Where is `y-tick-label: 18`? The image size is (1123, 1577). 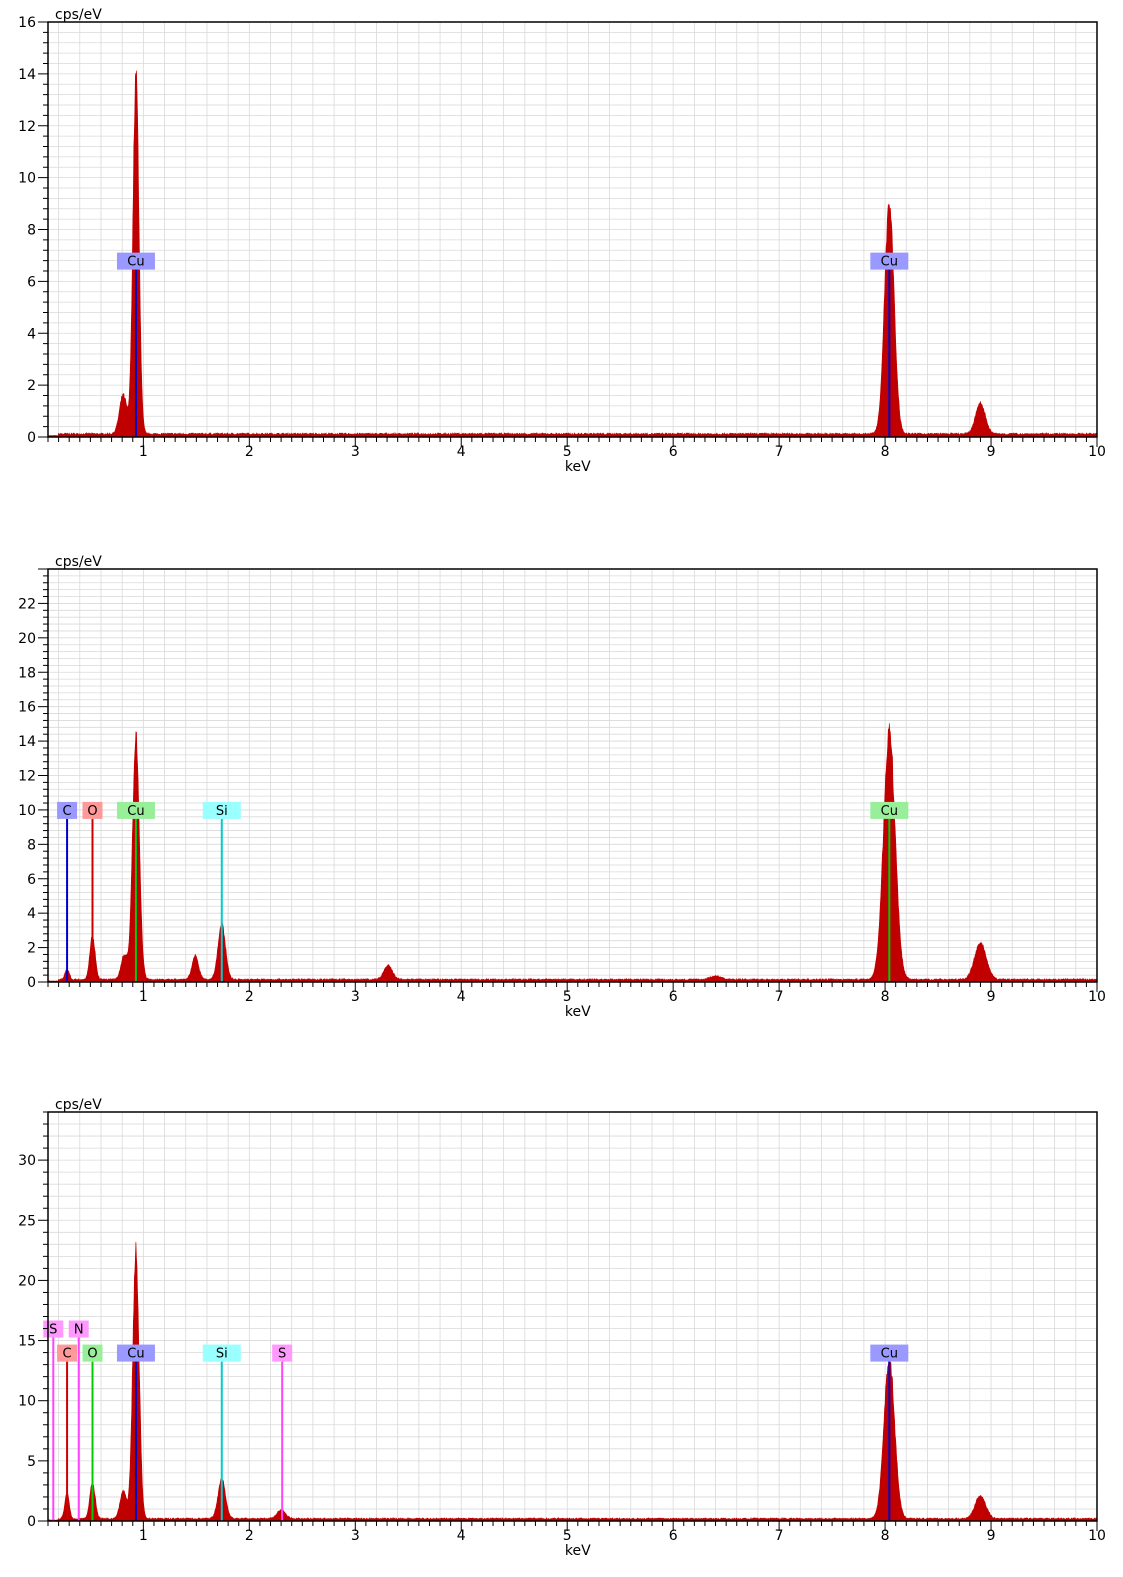 y-tick-label: 18 is located at coordinates (27, 673).